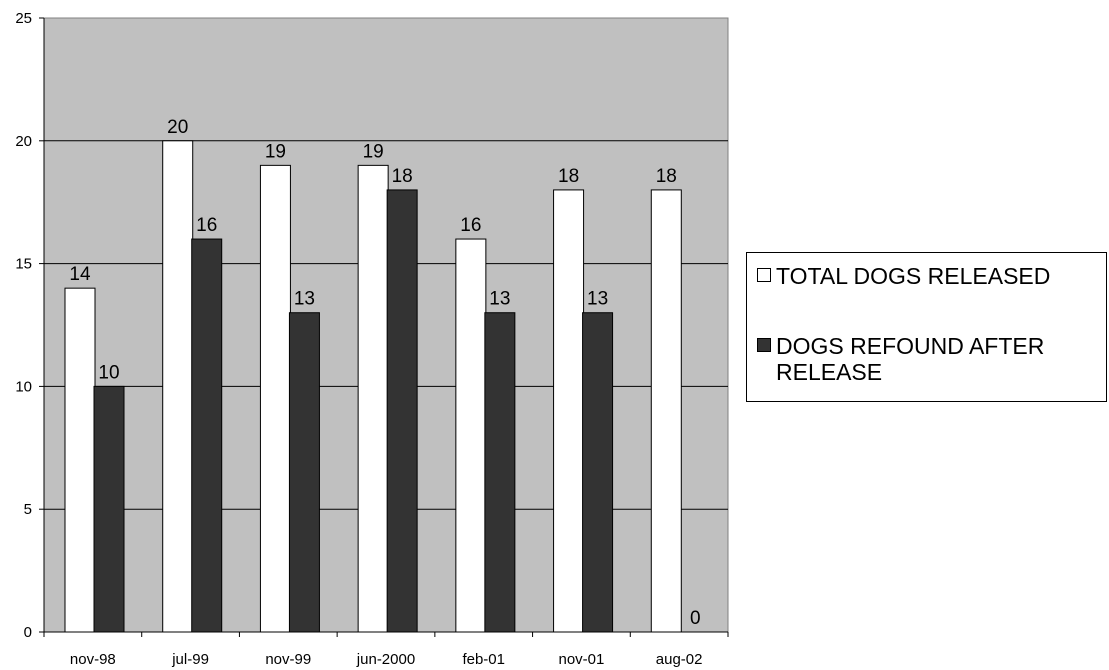 The height and width of the screenshot is (670, 1109). Describe the element at coordinates (470, 225) in the screenshot. I see `data-label-total-released: 16` at that location.